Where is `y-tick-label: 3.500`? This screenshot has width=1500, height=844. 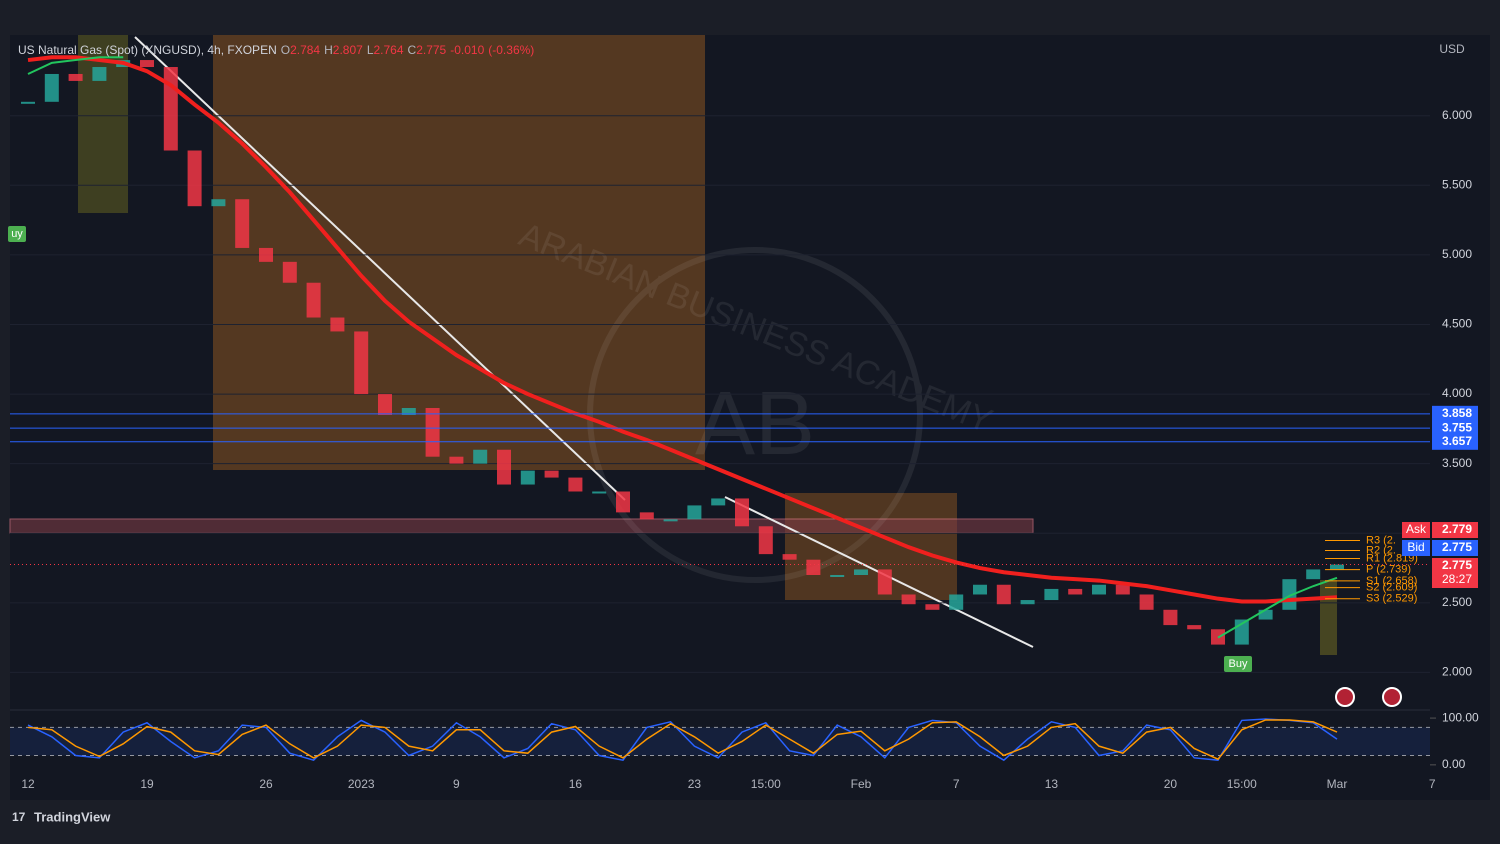 y-tick-label: 3.500 is located at coordinates (1457, 463).